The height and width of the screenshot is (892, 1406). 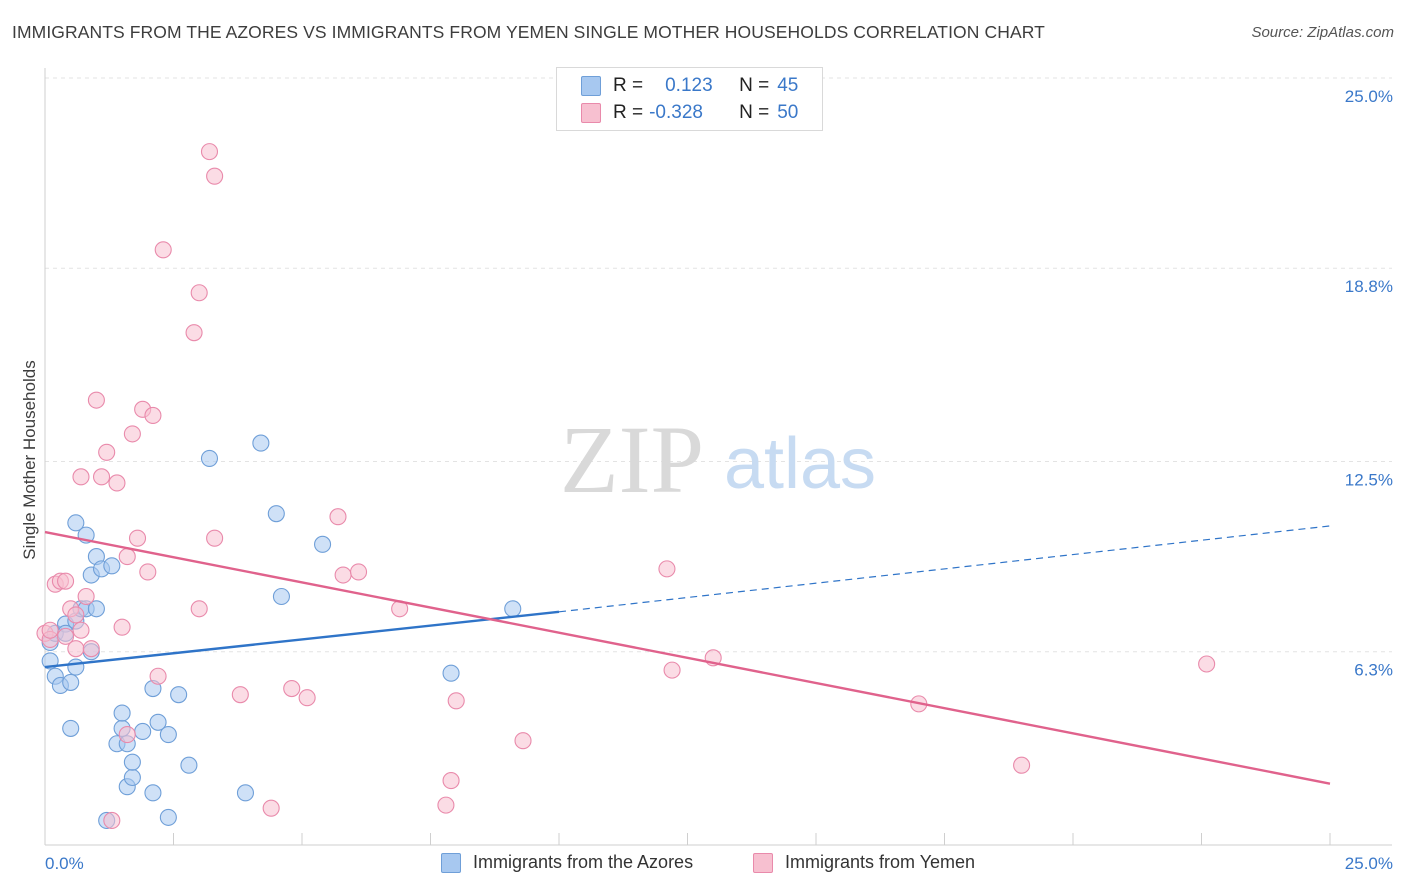 I want to click on legend-row-azores: R = 0.123 N = 45, so click(x=689, y=86).